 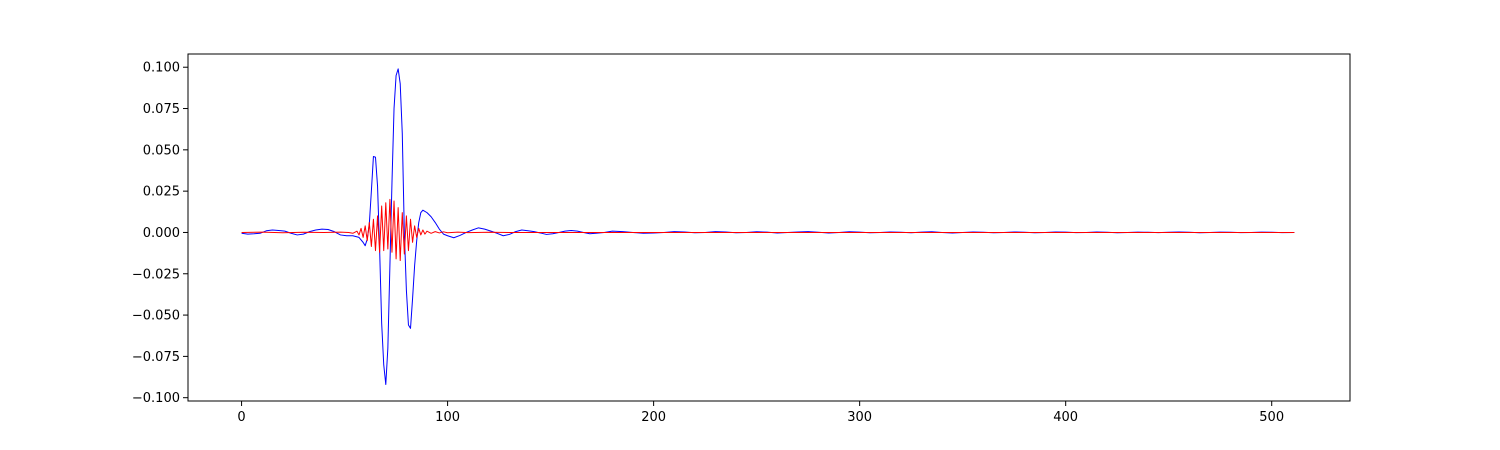 What do you see at coordinates (241, 417) in the screenshot?
I see `x-tick-label: 0` at bounding box center [241, 417].